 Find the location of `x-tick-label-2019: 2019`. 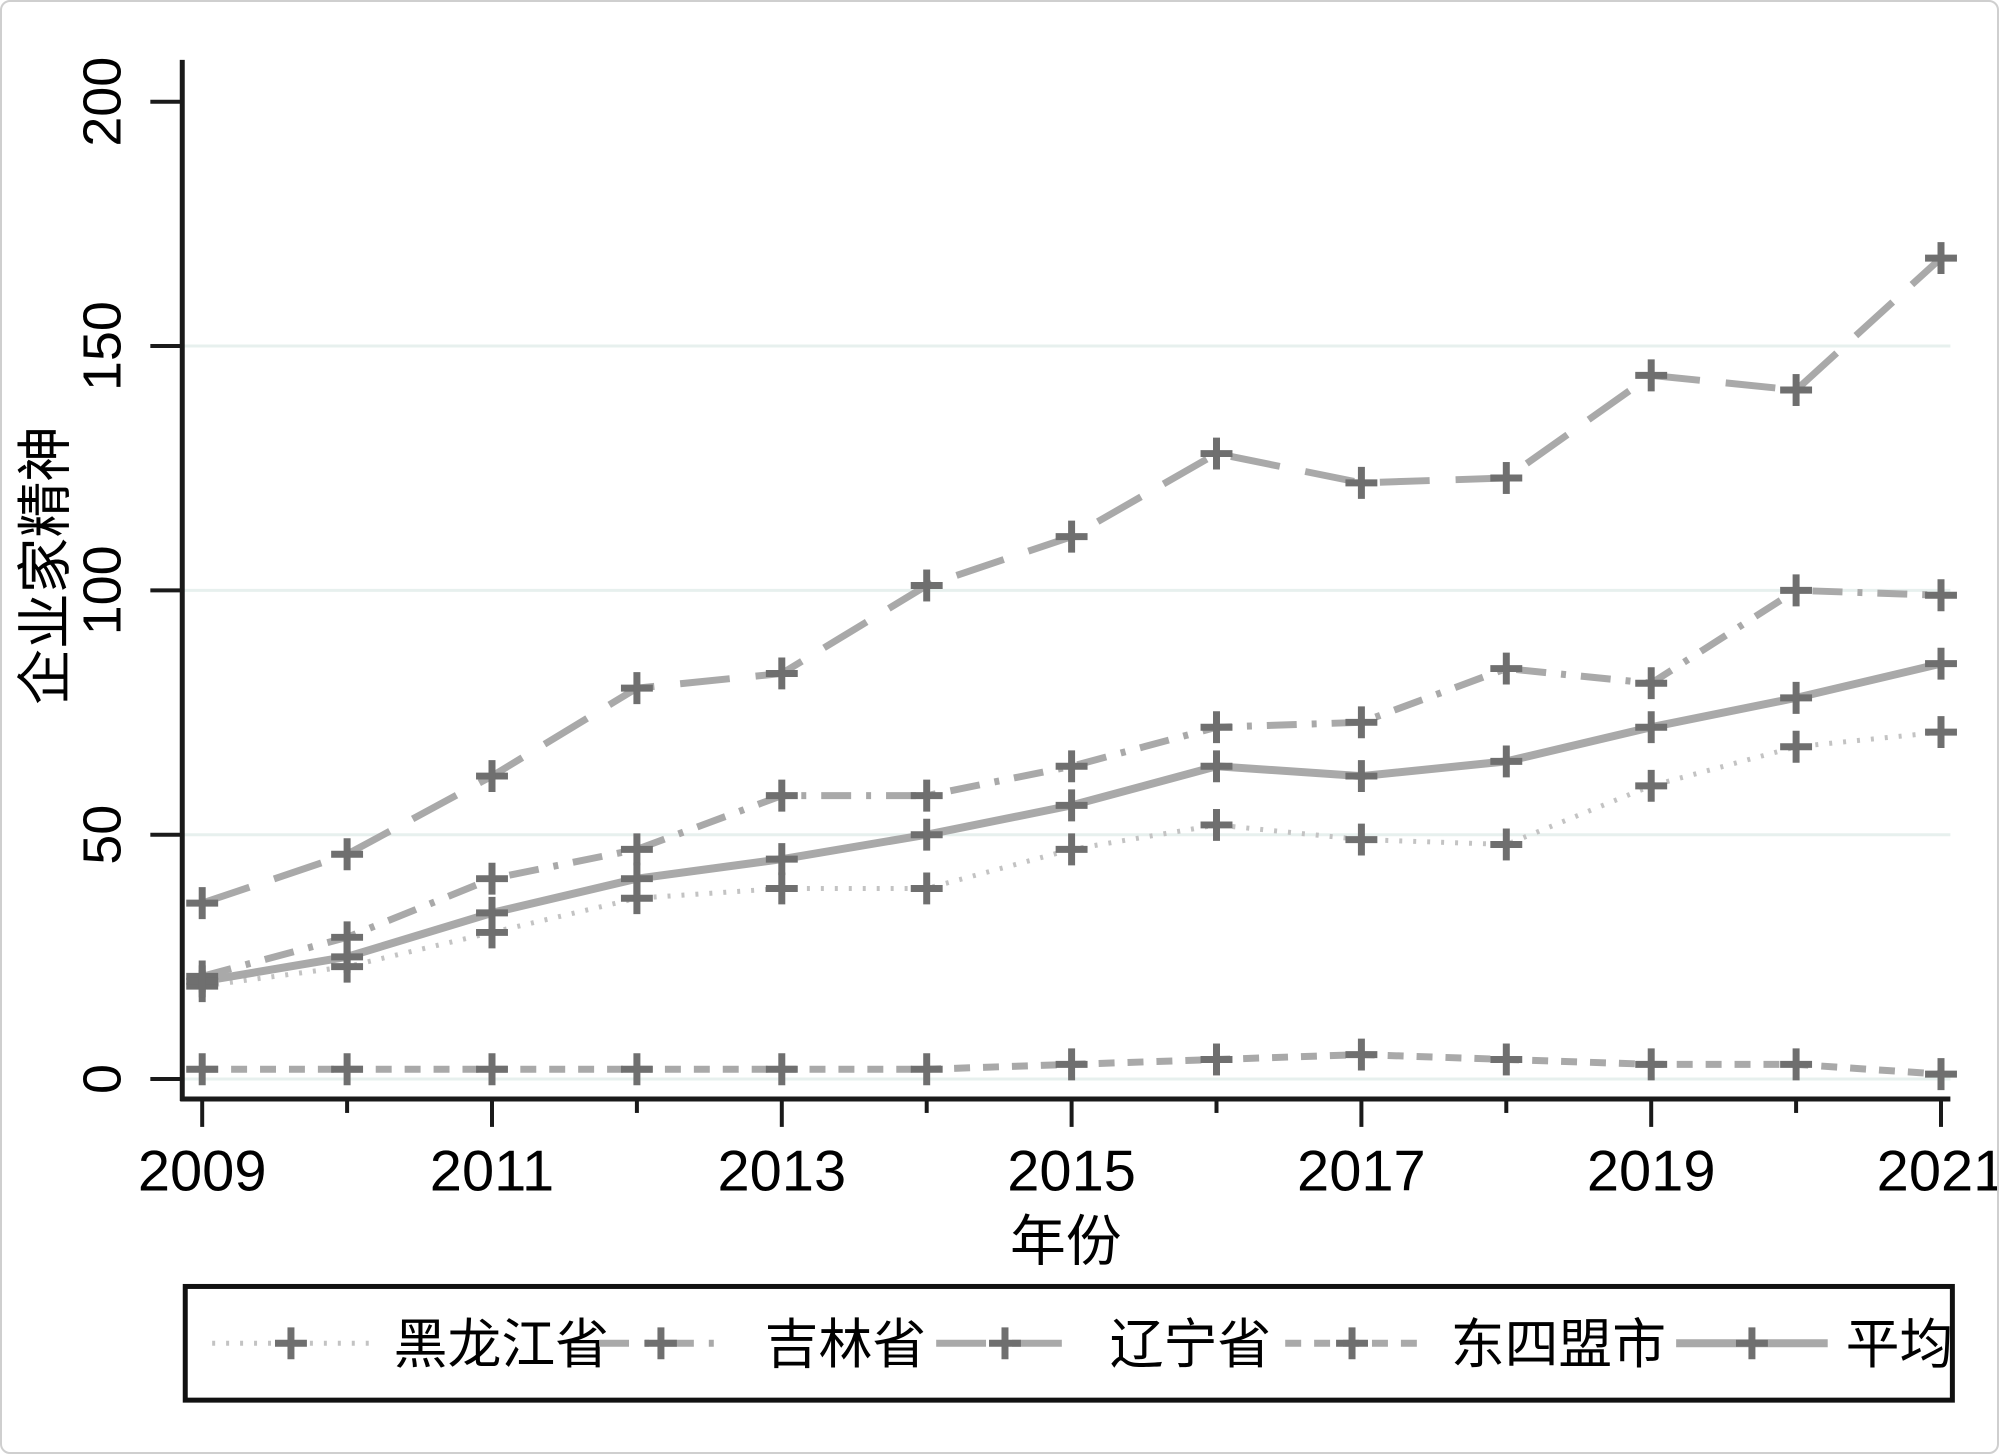

x-tick-label-2019: 2019 is located at coordinates (1651, 1172).